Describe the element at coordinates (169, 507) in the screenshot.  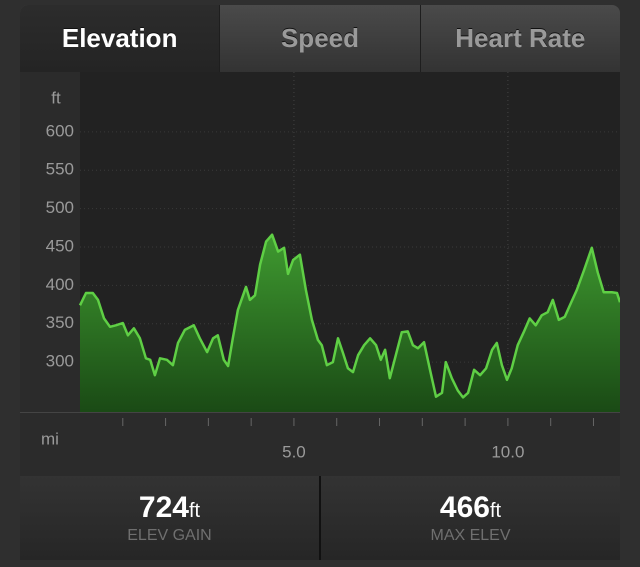
I see `stat-value: 724ft` at that location.